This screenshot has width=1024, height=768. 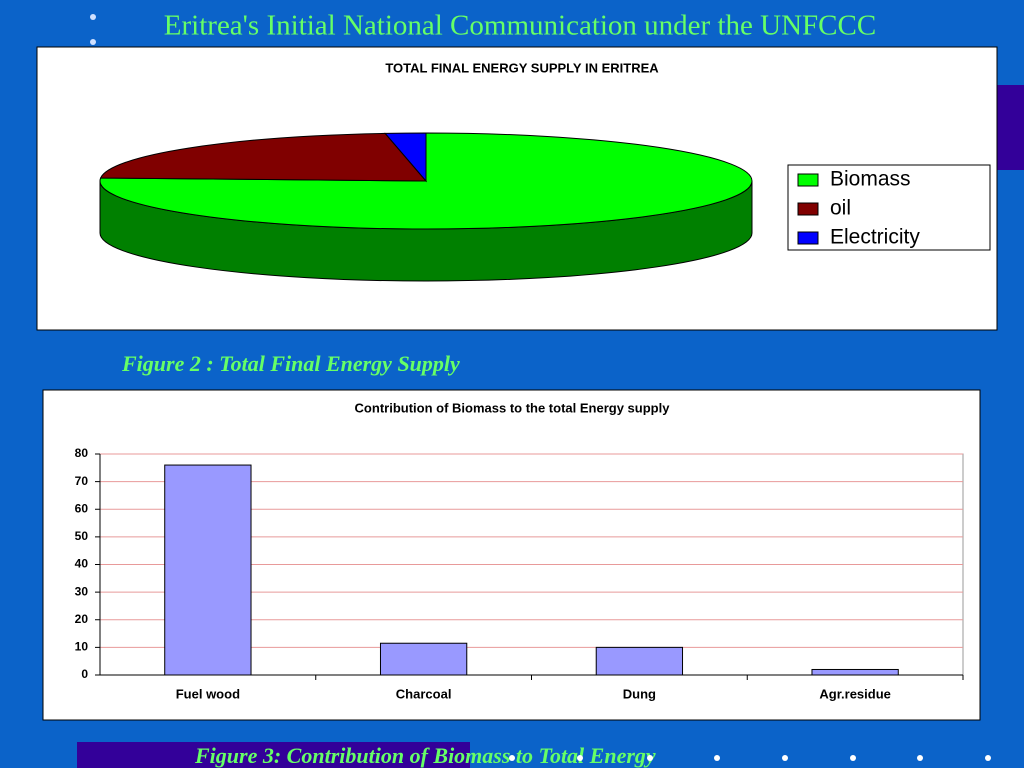 I want to click on y-tick-label: 10, so click(x=82, y=647).